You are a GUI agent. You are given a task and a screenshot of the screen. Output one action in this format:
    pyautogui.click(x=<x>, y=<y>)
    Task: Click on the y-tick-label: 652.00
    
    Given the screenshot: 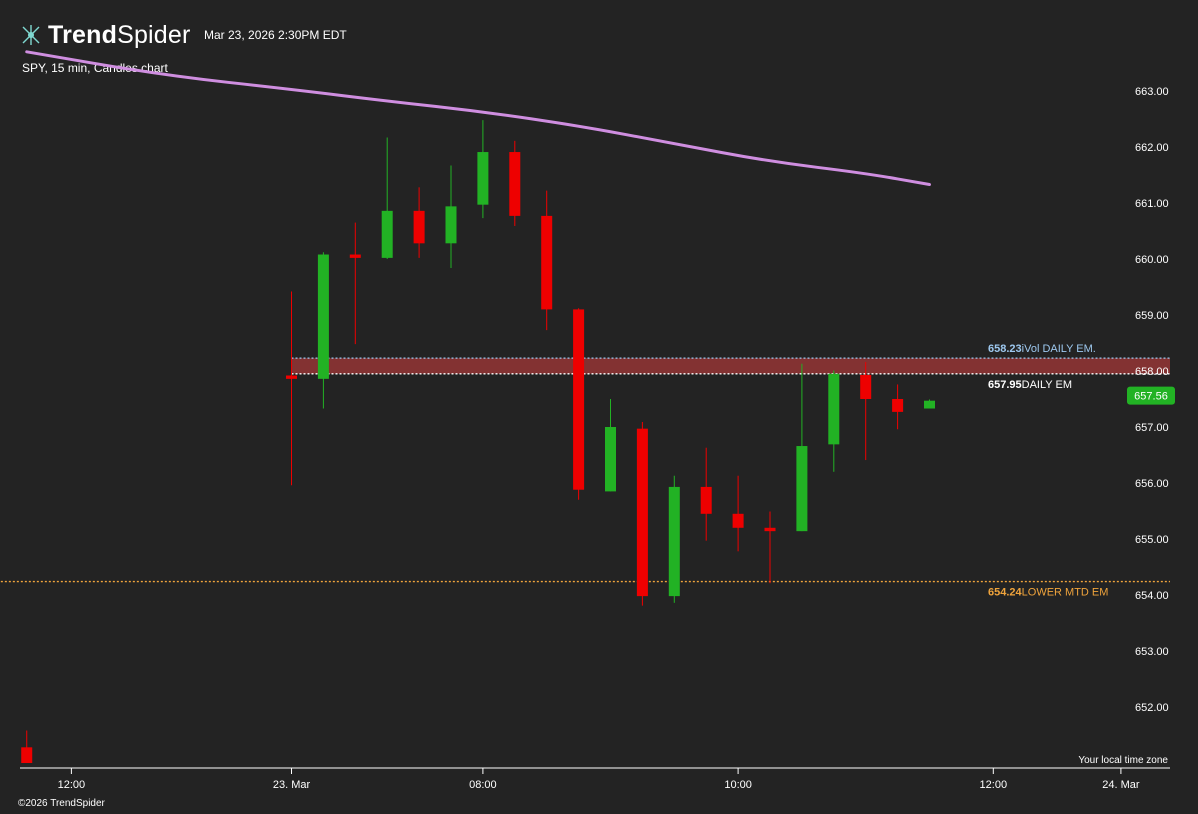 What is the action you would take?
    pyautogui.click(x=1152, y=708)
    